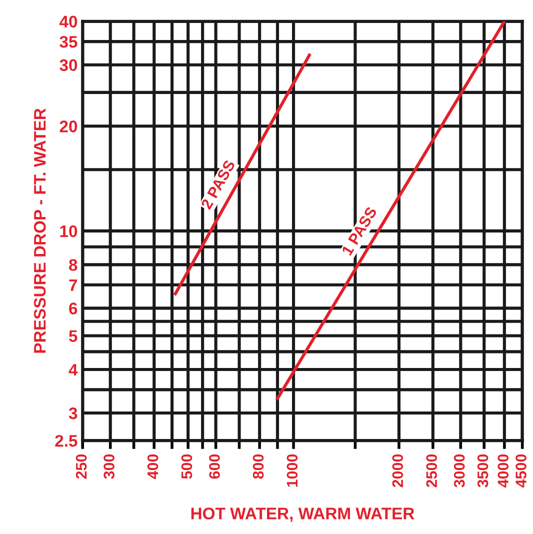 This screenshot has height=534, width=533. I want to click on x-tick-label: 600, so click(214, 466).